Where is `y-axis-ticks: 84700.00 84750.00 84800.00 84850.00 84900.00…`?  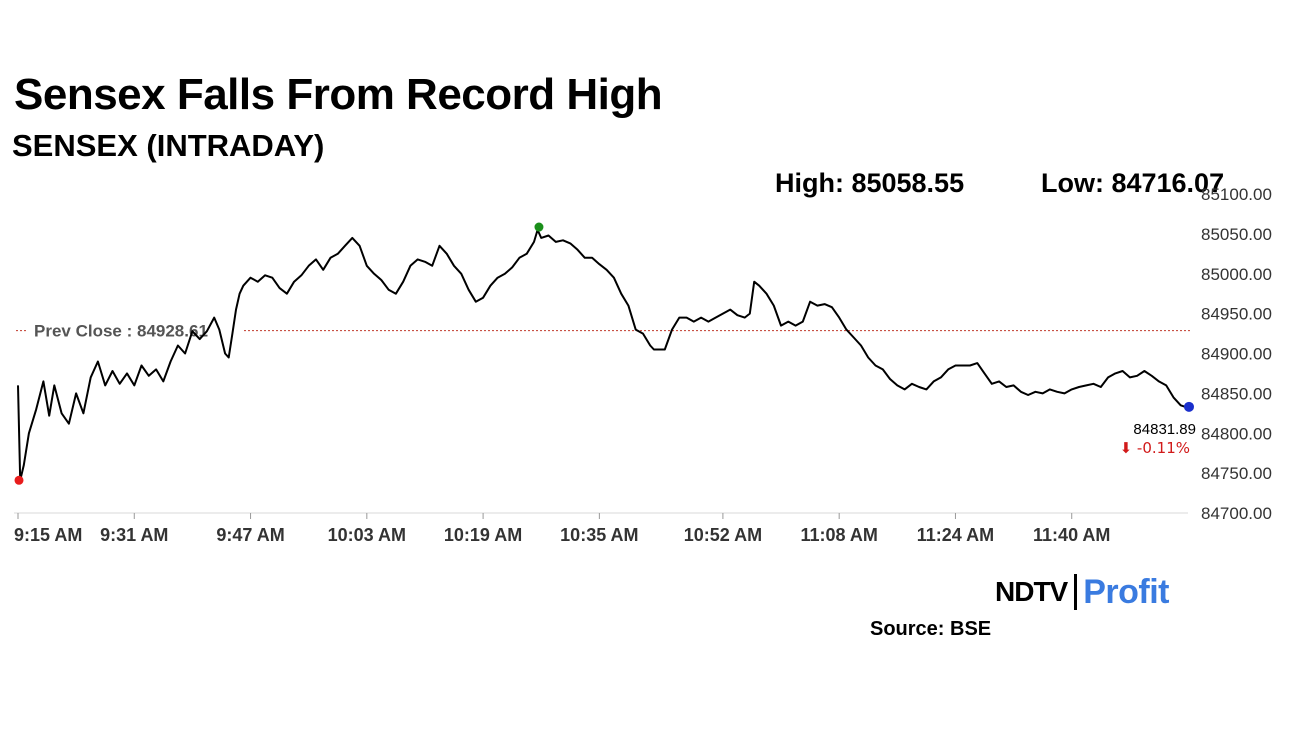 y-axis-ticks: 84700.00 84750.00 84800.00 84850.00 84900.00… is located at coordinates (1236, 354).